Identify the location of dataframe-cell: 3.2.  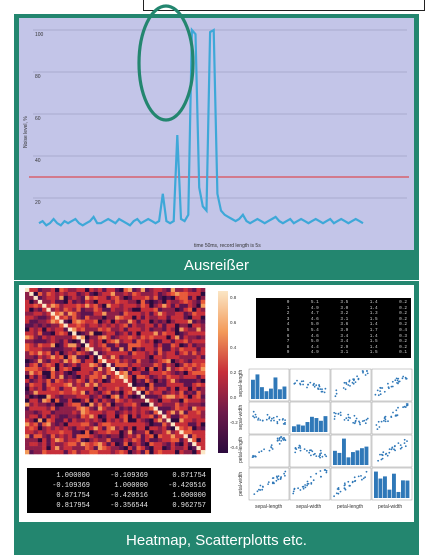
(344, 314).